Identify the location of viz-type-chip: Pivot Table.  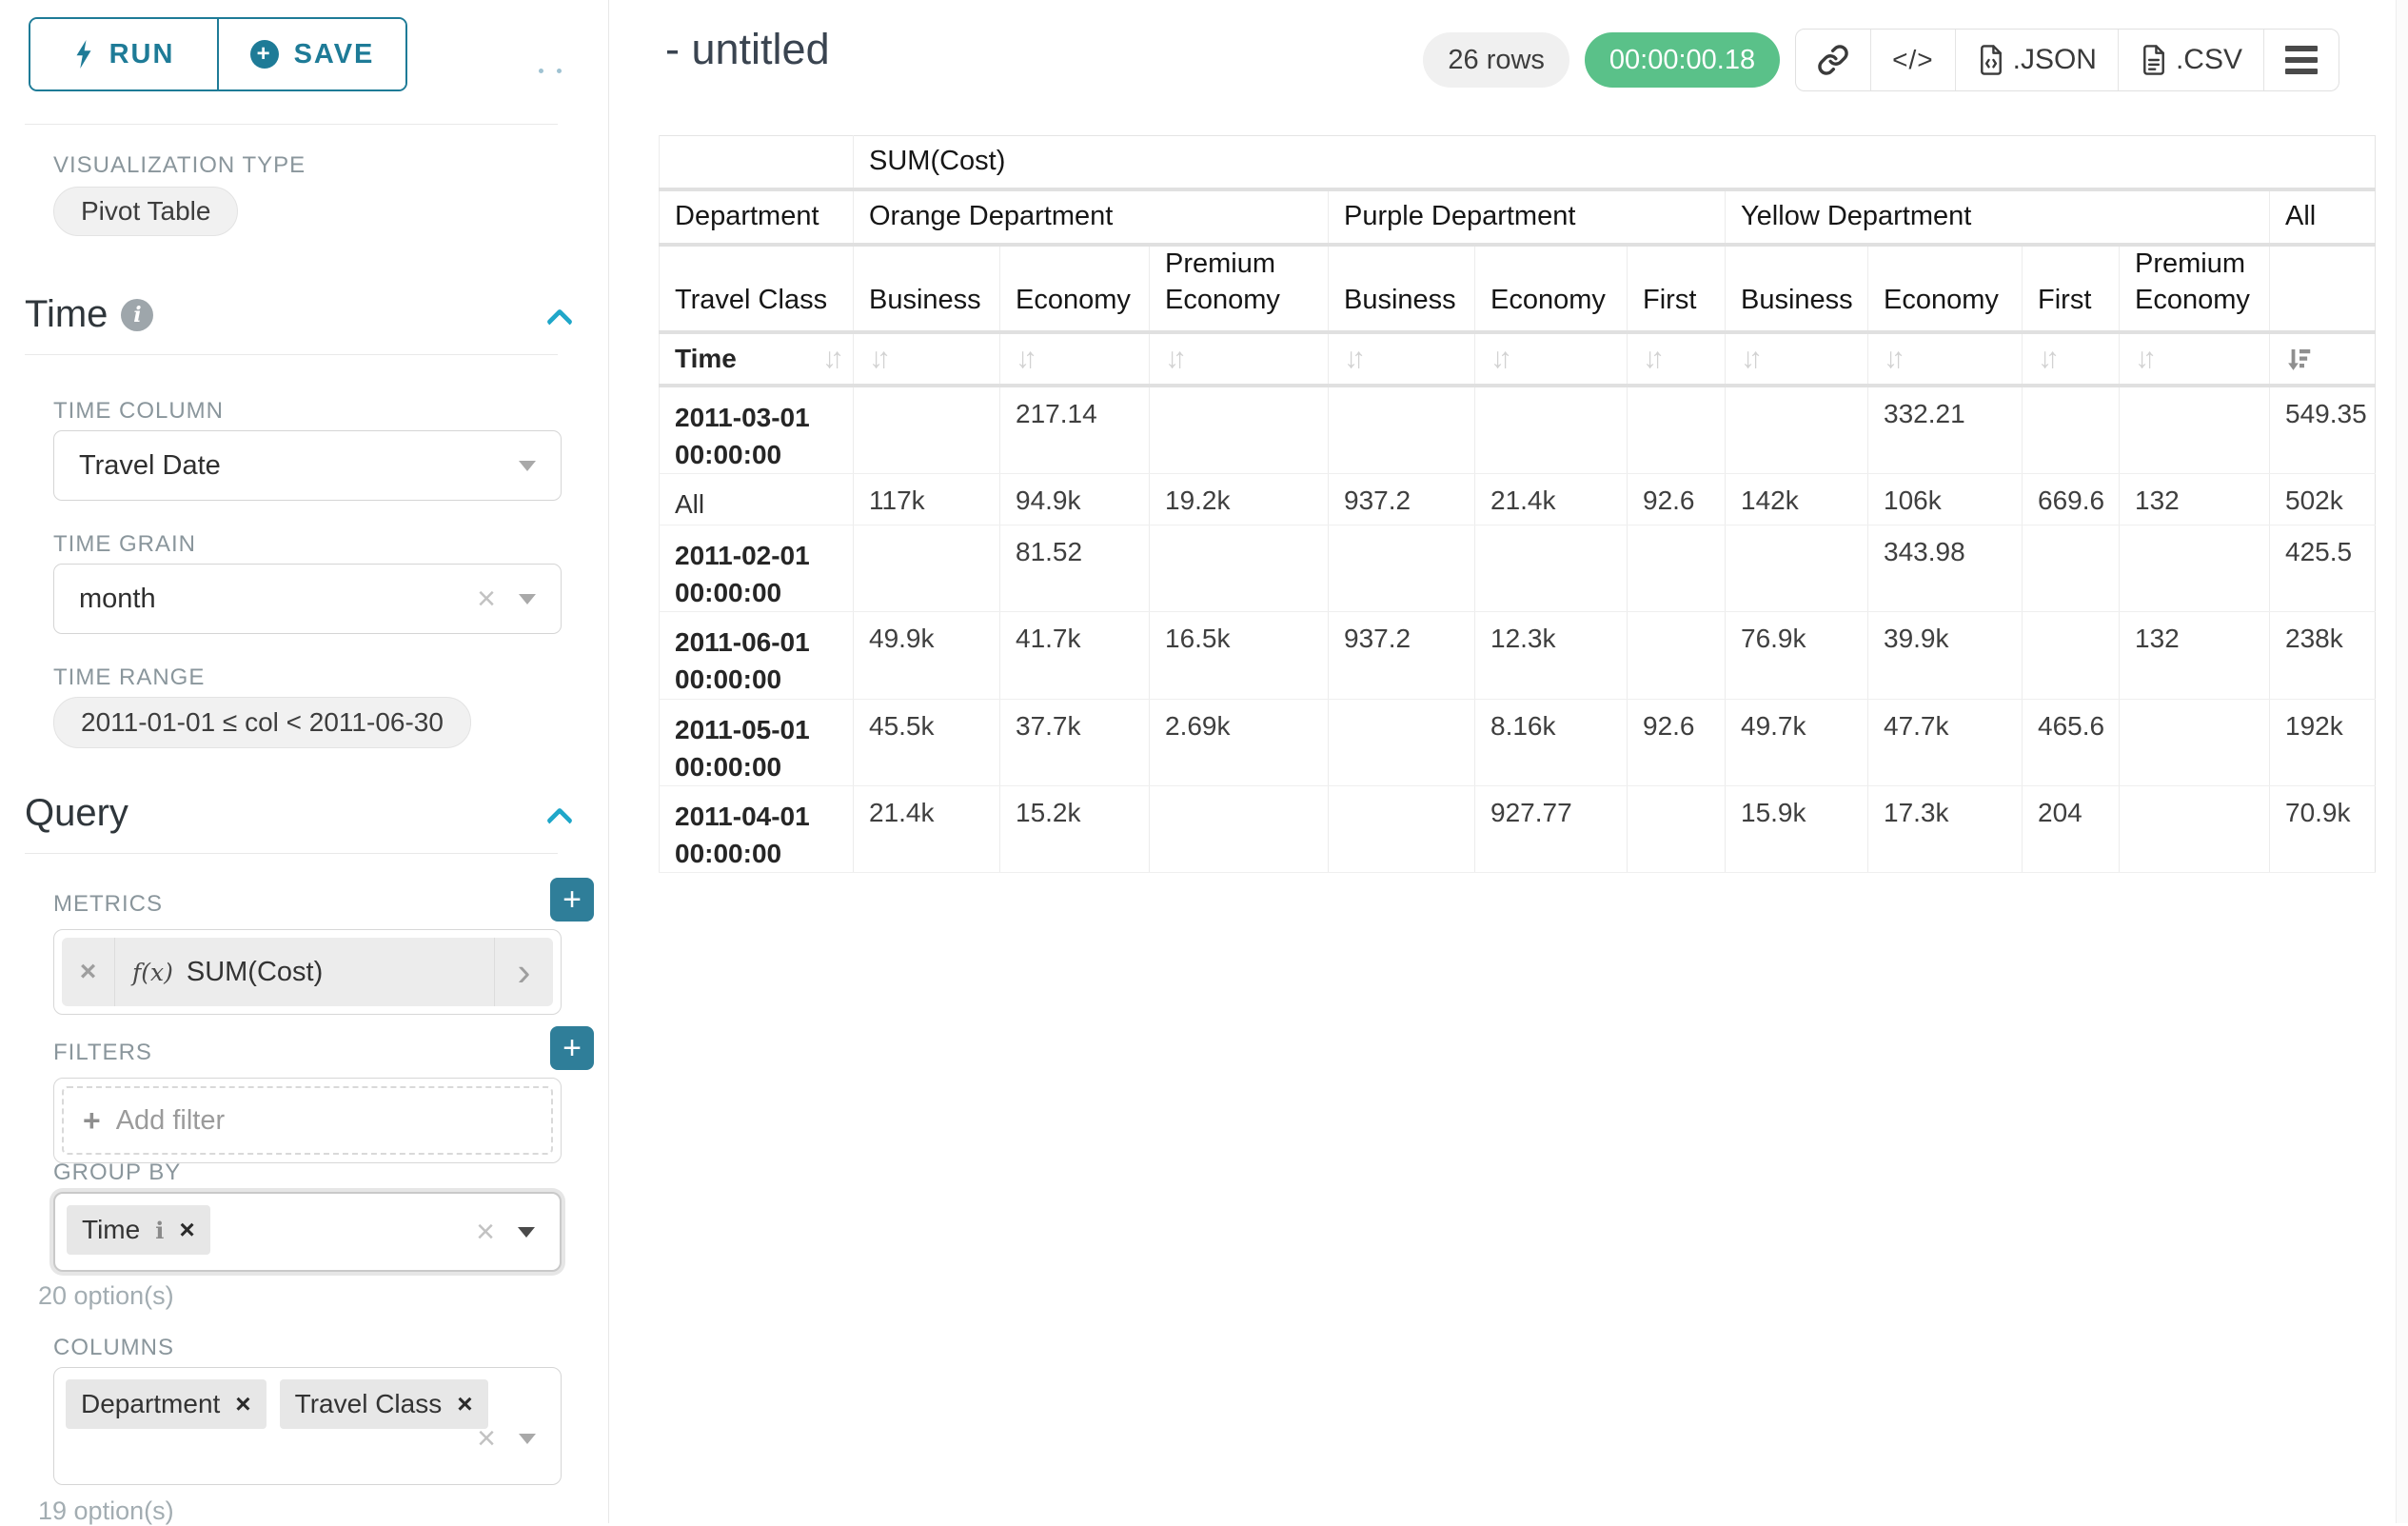
(146, 211).